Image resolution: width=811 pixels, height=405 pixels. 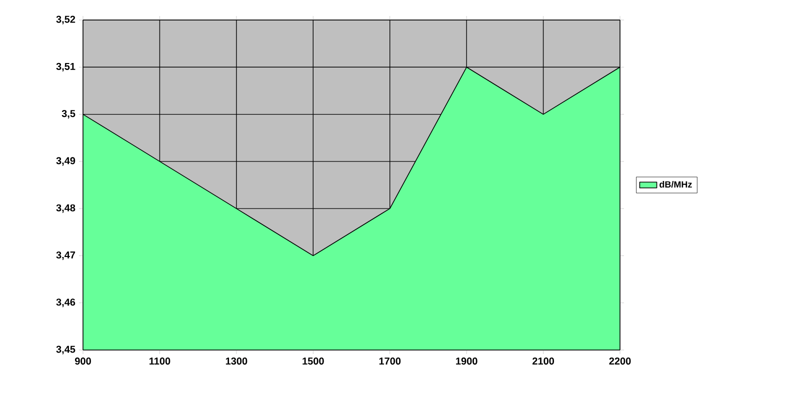 What do you see at coordinates (620, 361) in the screenshot?
I see `x-tick-label: 2200` at bounding box center [620, 361].